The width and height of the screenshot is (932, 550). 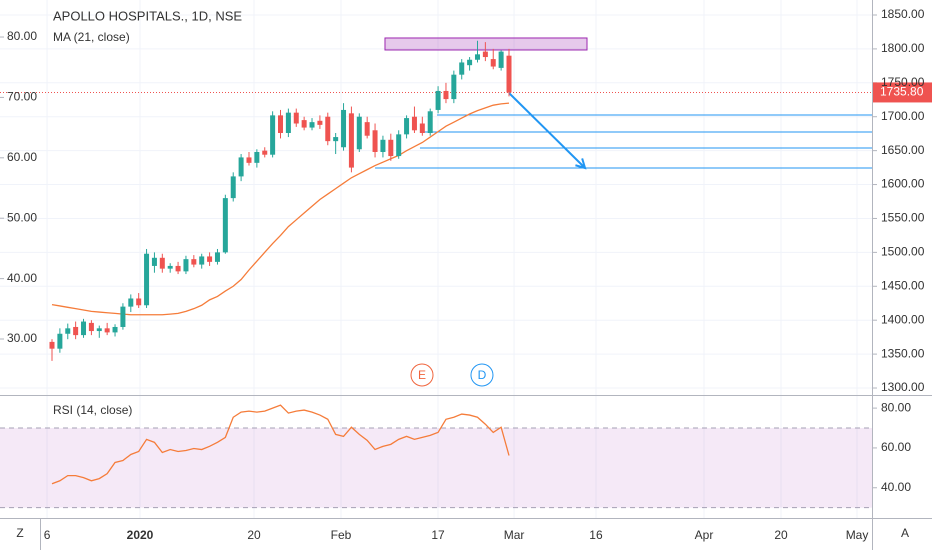 What do you see at coordinates (903, 184) in the screenshot?
I see `y-tick-label: 1600.00` at bounding box center [903, 184].